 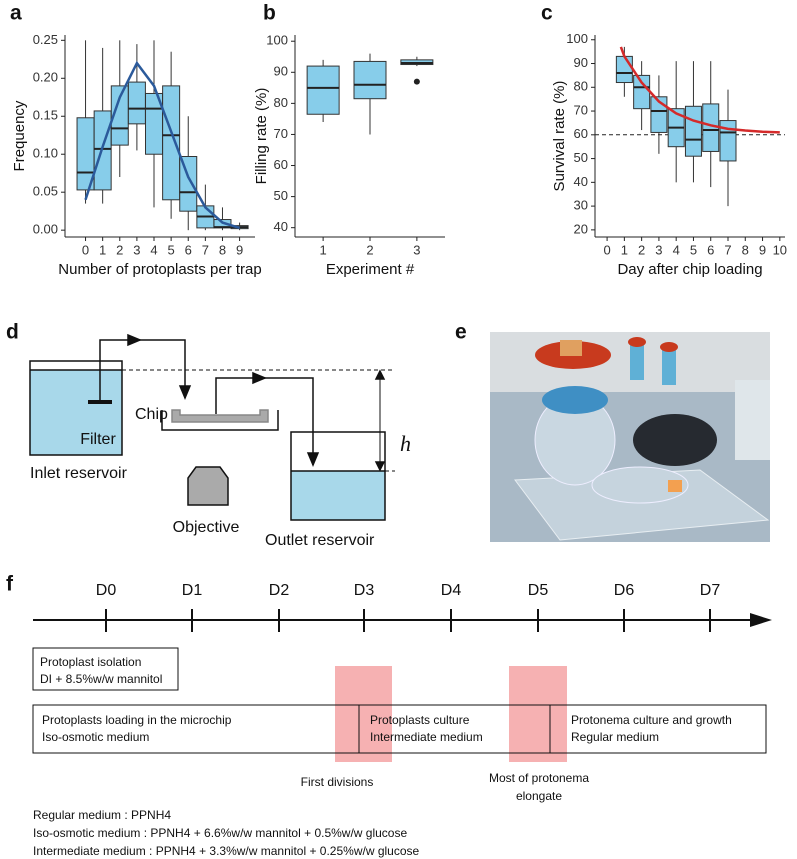 I want to click on outlet-water, so click(x=338, y=495).